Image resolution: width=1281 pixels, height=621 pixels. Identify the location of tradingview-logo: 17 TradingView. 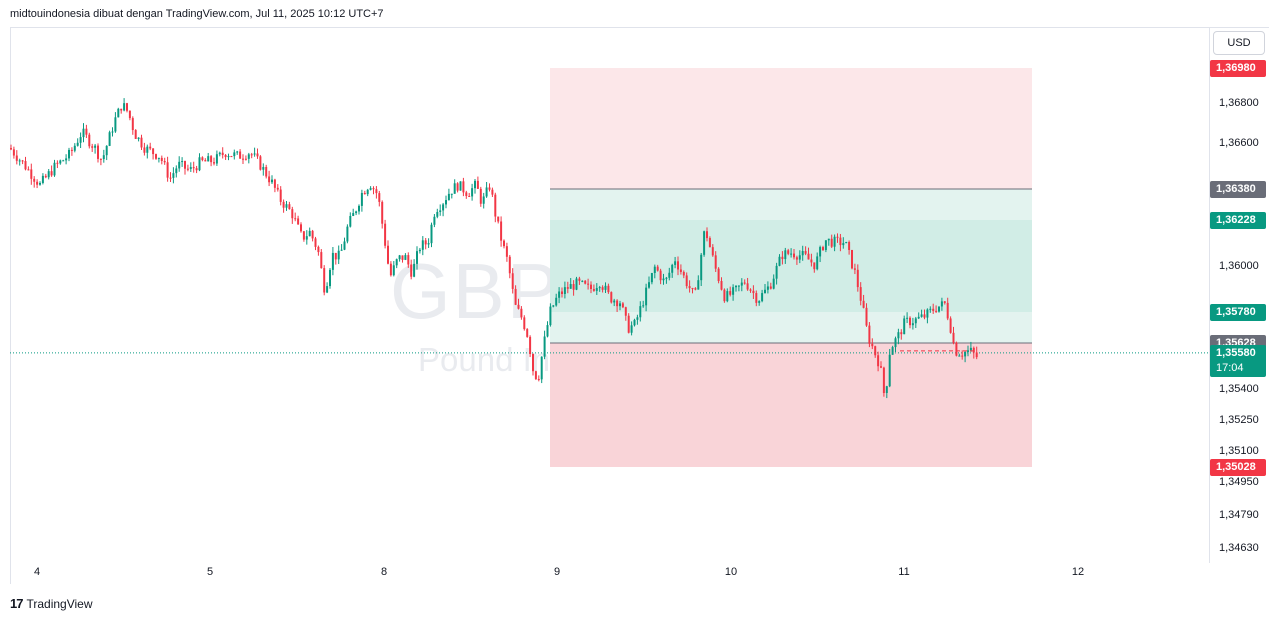
(51, 603).